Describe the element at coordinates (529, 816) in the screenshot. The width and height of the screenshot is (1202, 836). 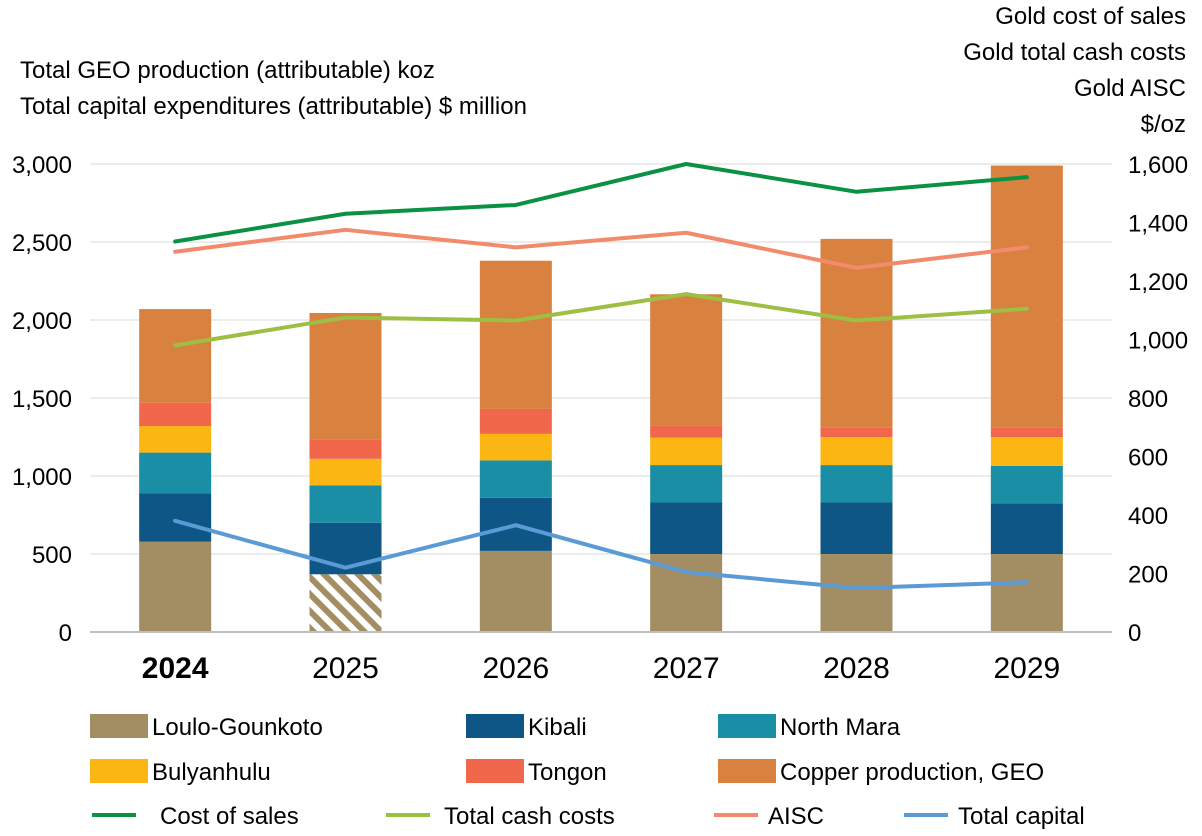
I see `legend-label-total-cash-costs: Total cash costs` at that location.